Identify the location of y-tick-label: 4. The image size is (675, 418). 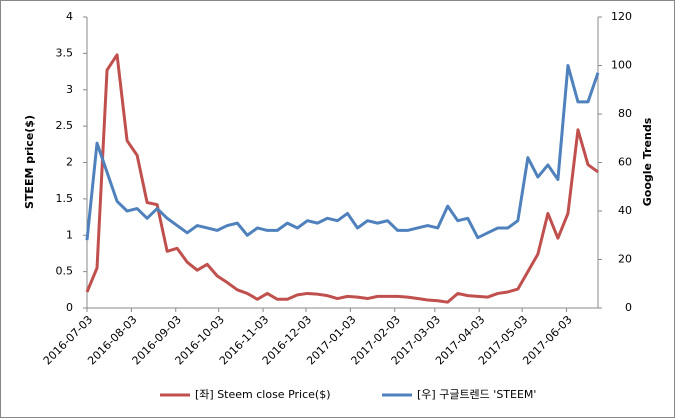
(69, 16).